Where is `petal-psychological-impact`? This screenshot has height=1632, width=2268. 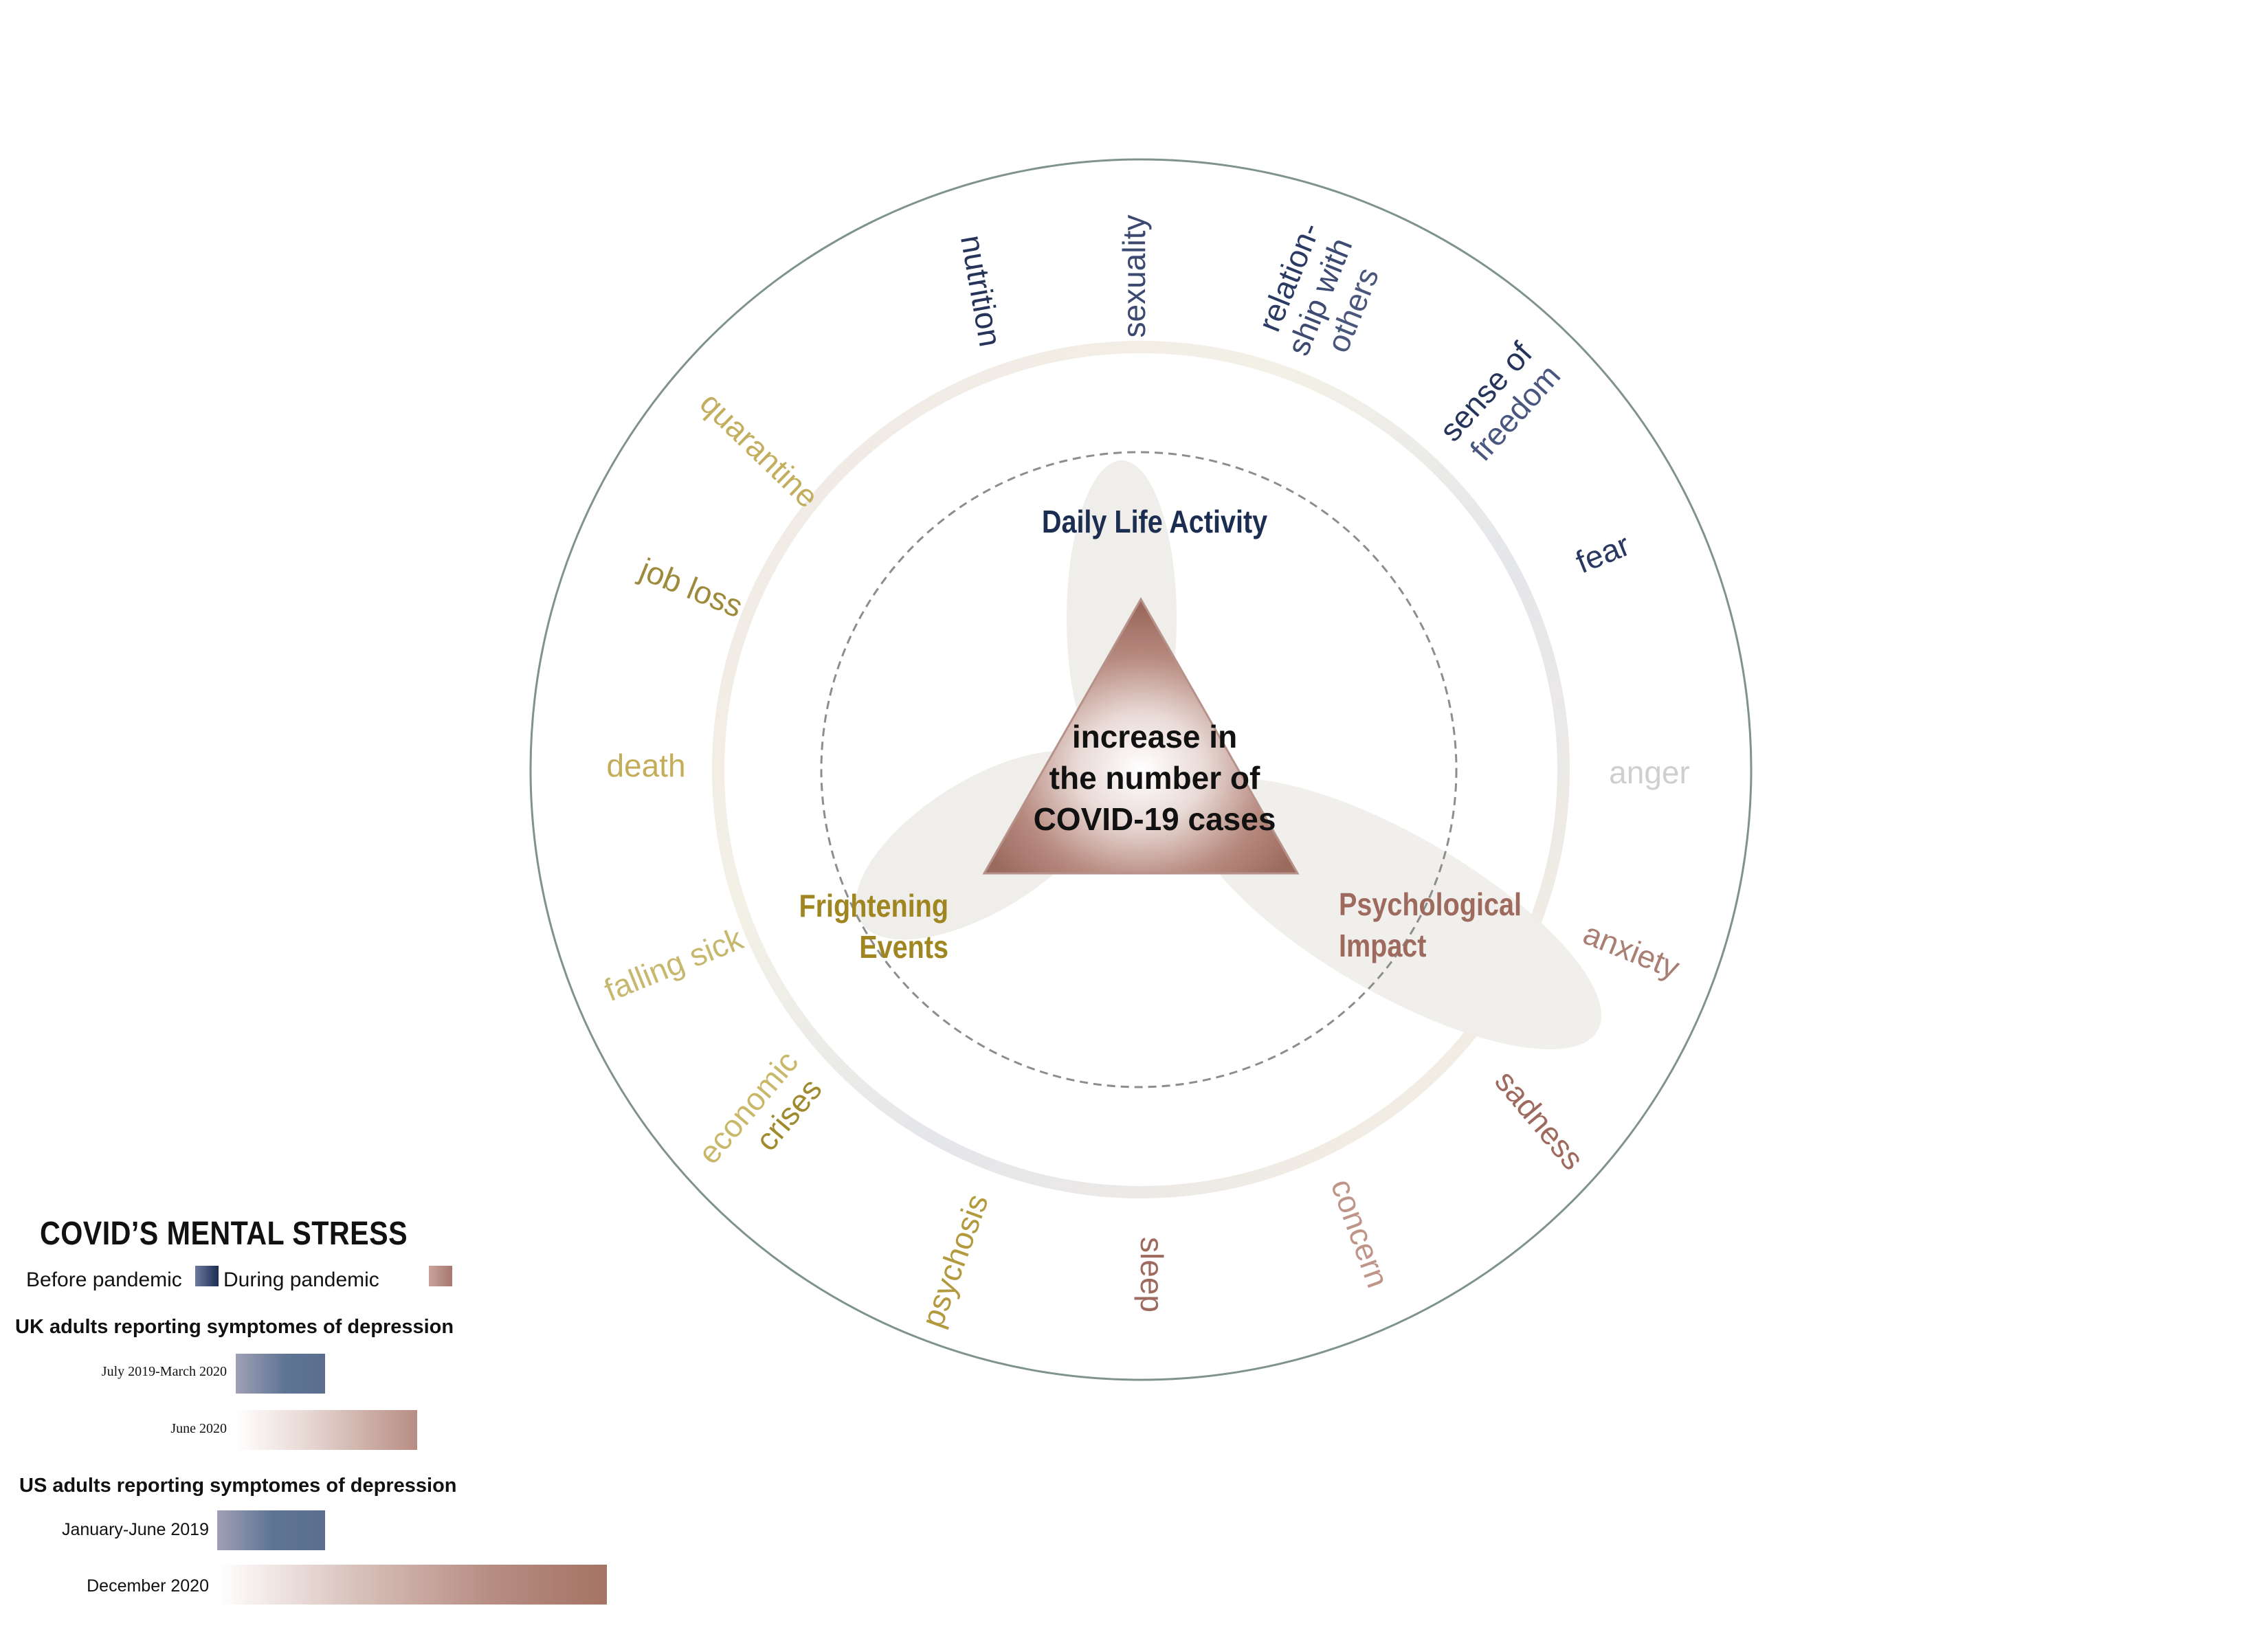 petal-psychological-impact is located at coordinates (1395, 914).